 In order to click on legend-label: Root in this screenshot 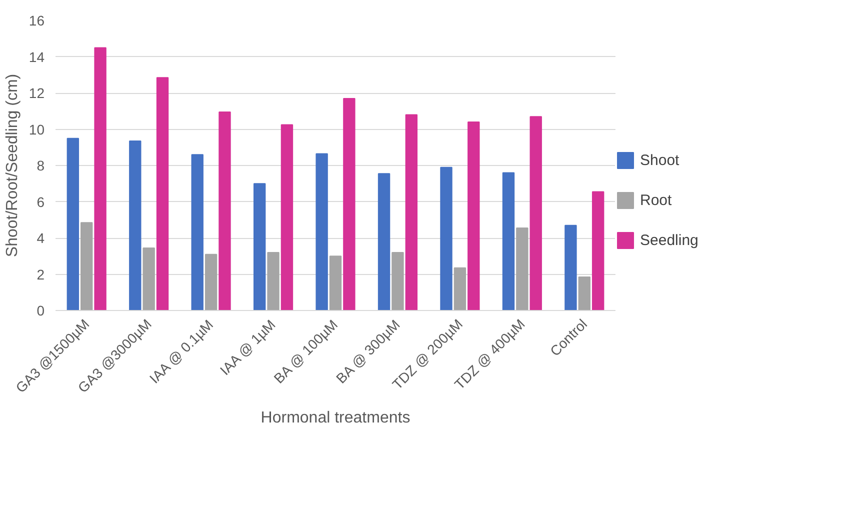, I will do `click(656, 200)`.